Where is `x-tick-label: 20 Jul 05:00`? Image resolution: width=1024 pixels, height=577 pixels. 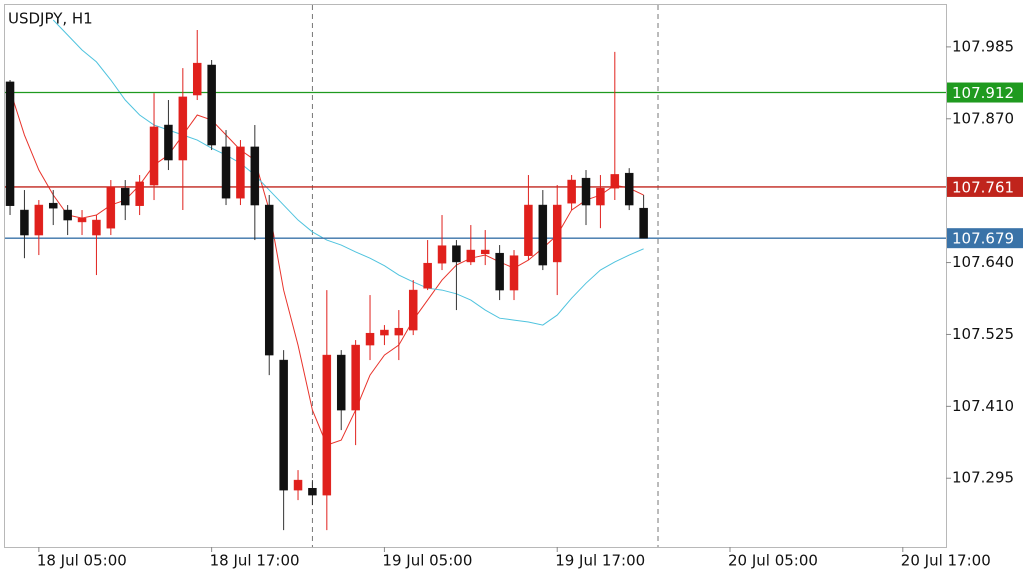 x-tick-label: 20 Jul 05:00 is located at coordinates (773, 561).